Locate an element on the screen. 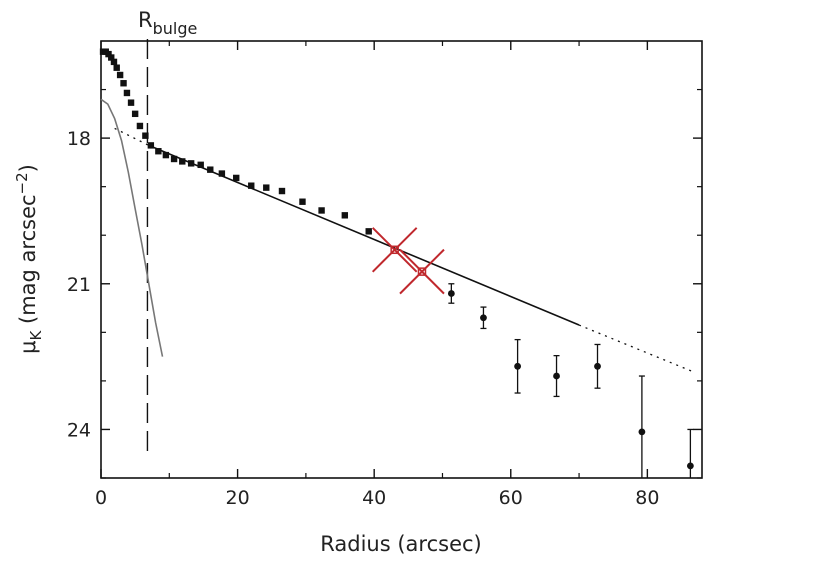 The height and width of the screenshot is (579, 830). bulge-radius-annotation: Rbulge is located at coordinates (167, 23).